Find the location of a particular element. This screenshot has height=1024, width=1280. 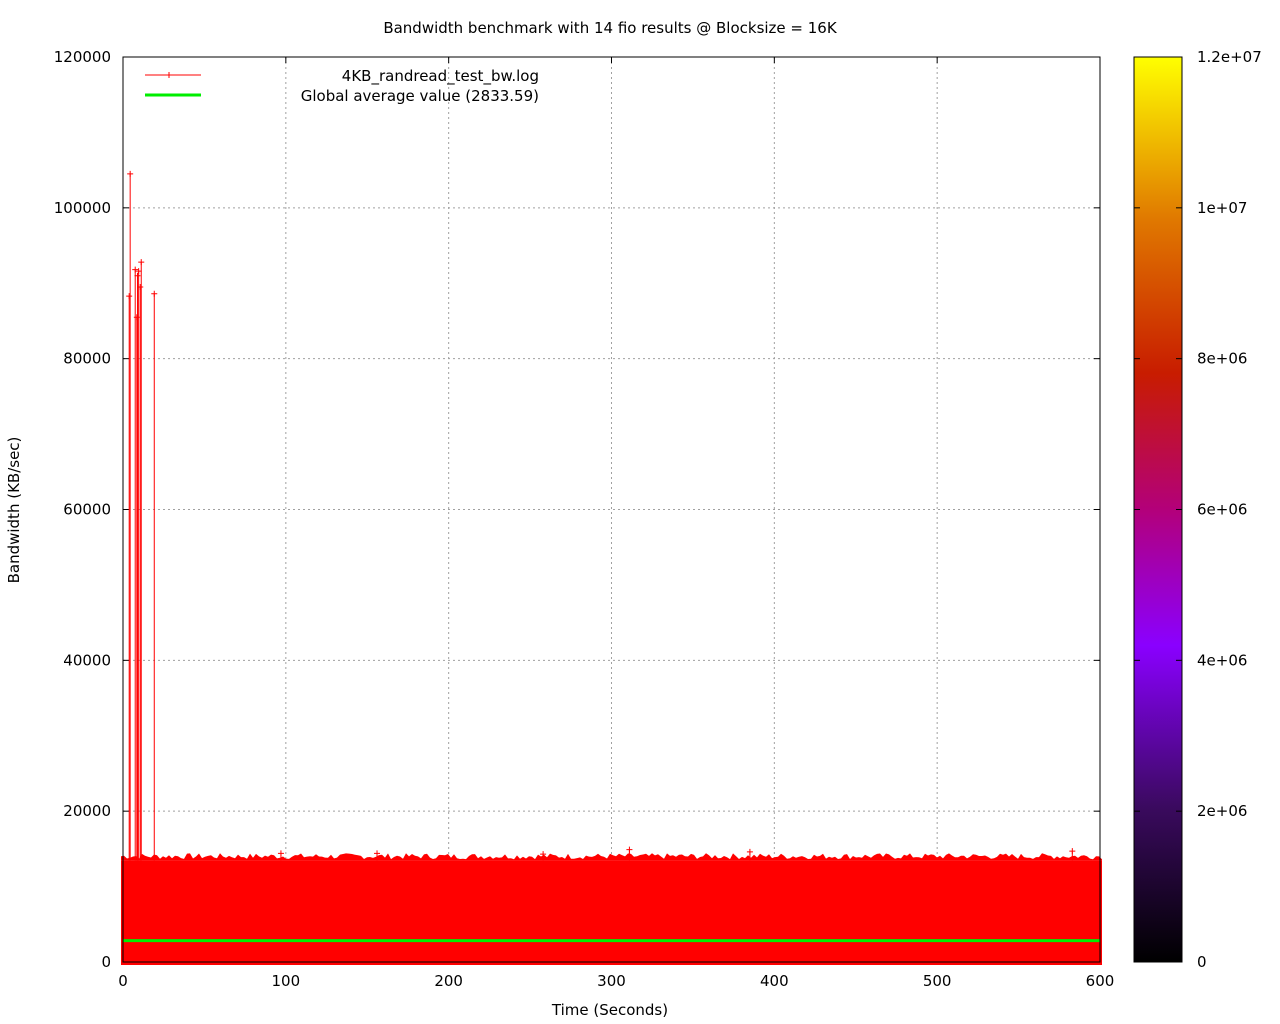

y-tick-label: 100000 is located at coordinates (82, 208).